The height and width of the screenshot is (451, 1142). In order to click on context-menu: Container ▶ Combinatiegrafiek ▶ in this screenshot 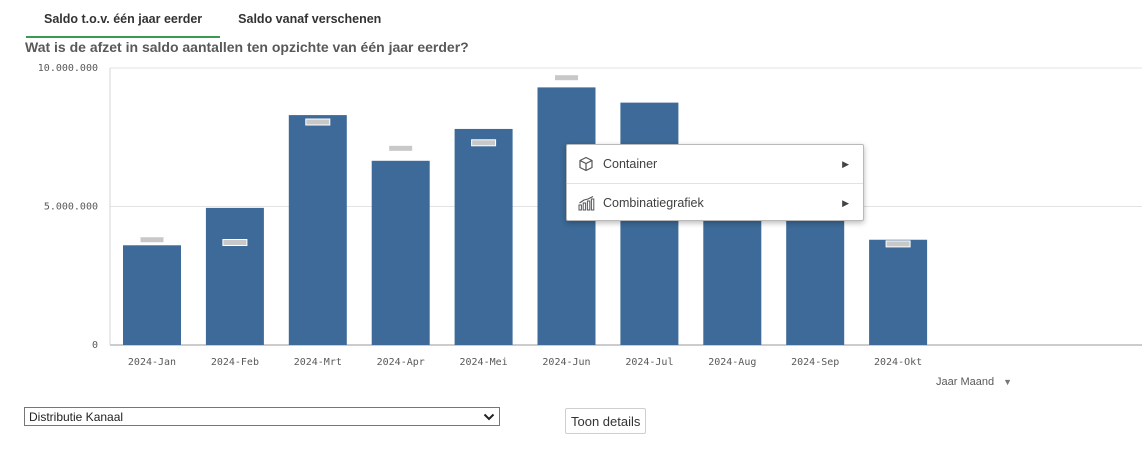, I will do `click(715, 182)`.